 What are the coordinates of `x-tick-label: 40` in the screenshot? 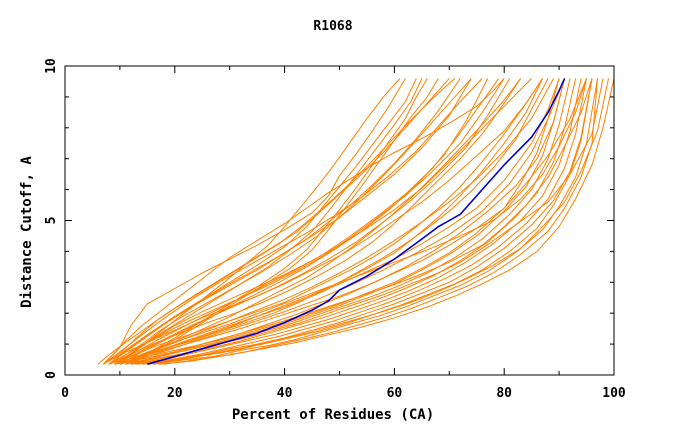 It's located at (285, 393).